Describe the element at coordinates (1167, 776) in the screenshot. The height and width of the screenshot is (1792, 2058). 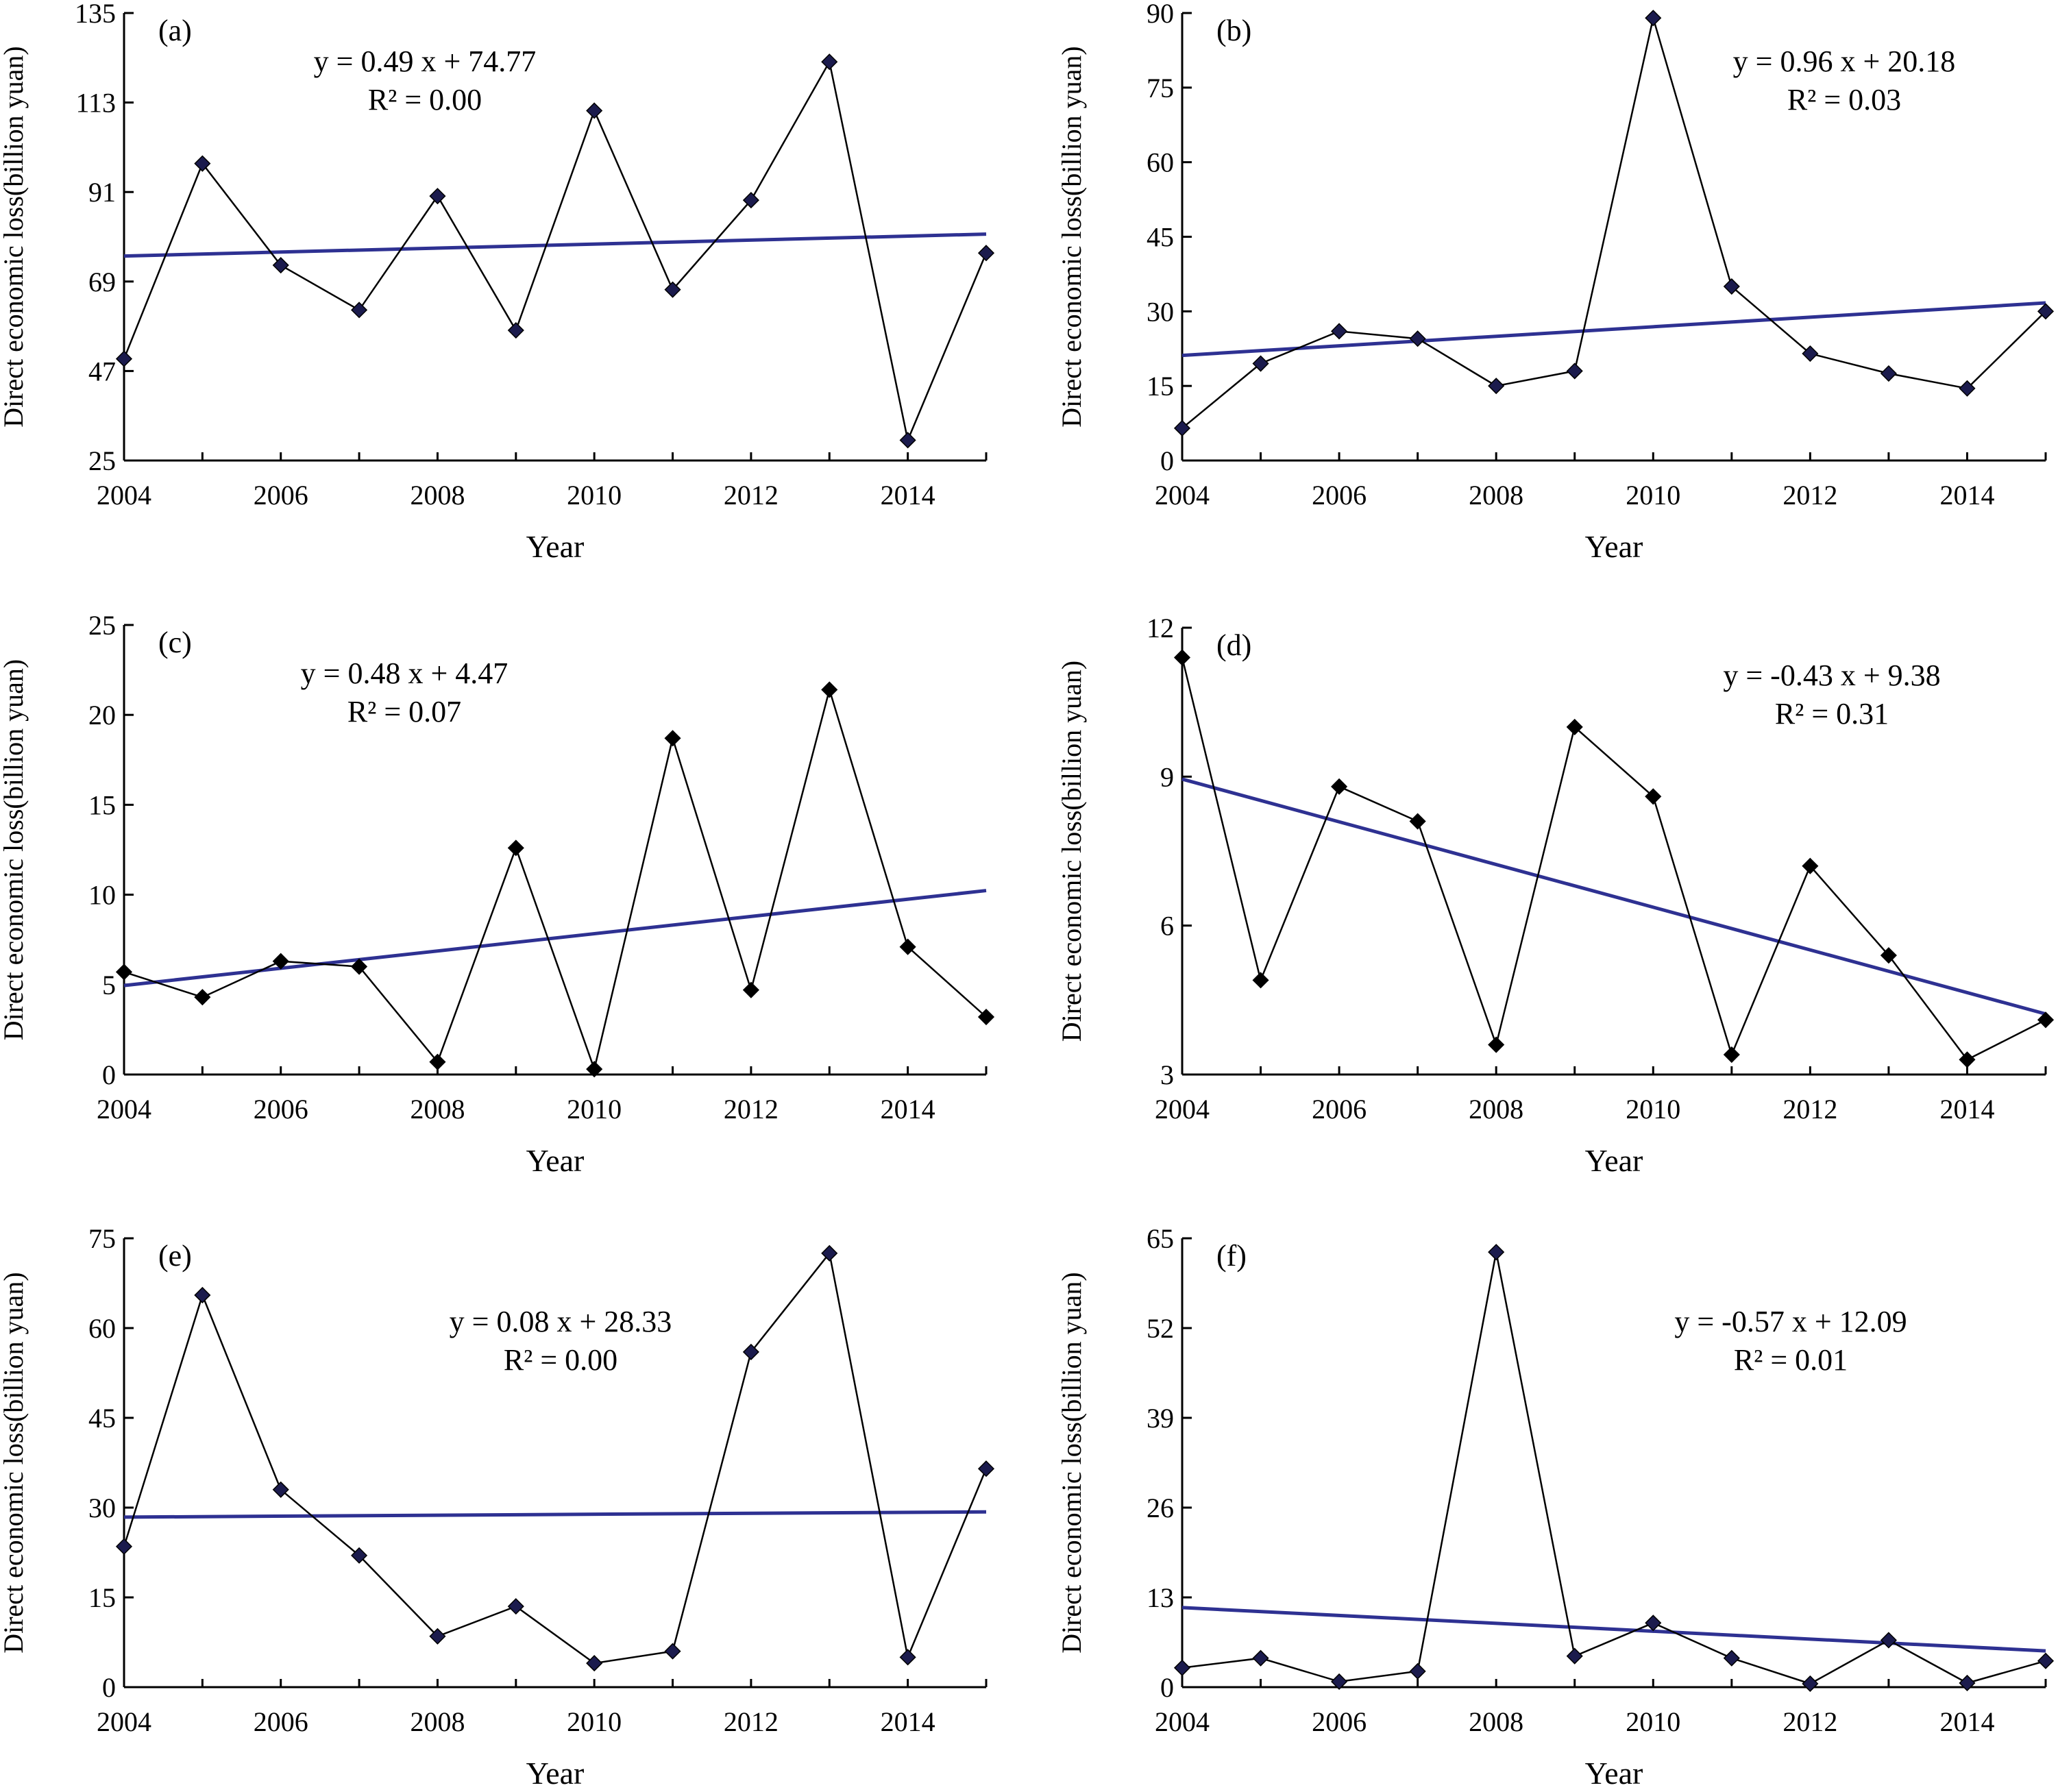
I see `y-tick-label: 9` at that location.